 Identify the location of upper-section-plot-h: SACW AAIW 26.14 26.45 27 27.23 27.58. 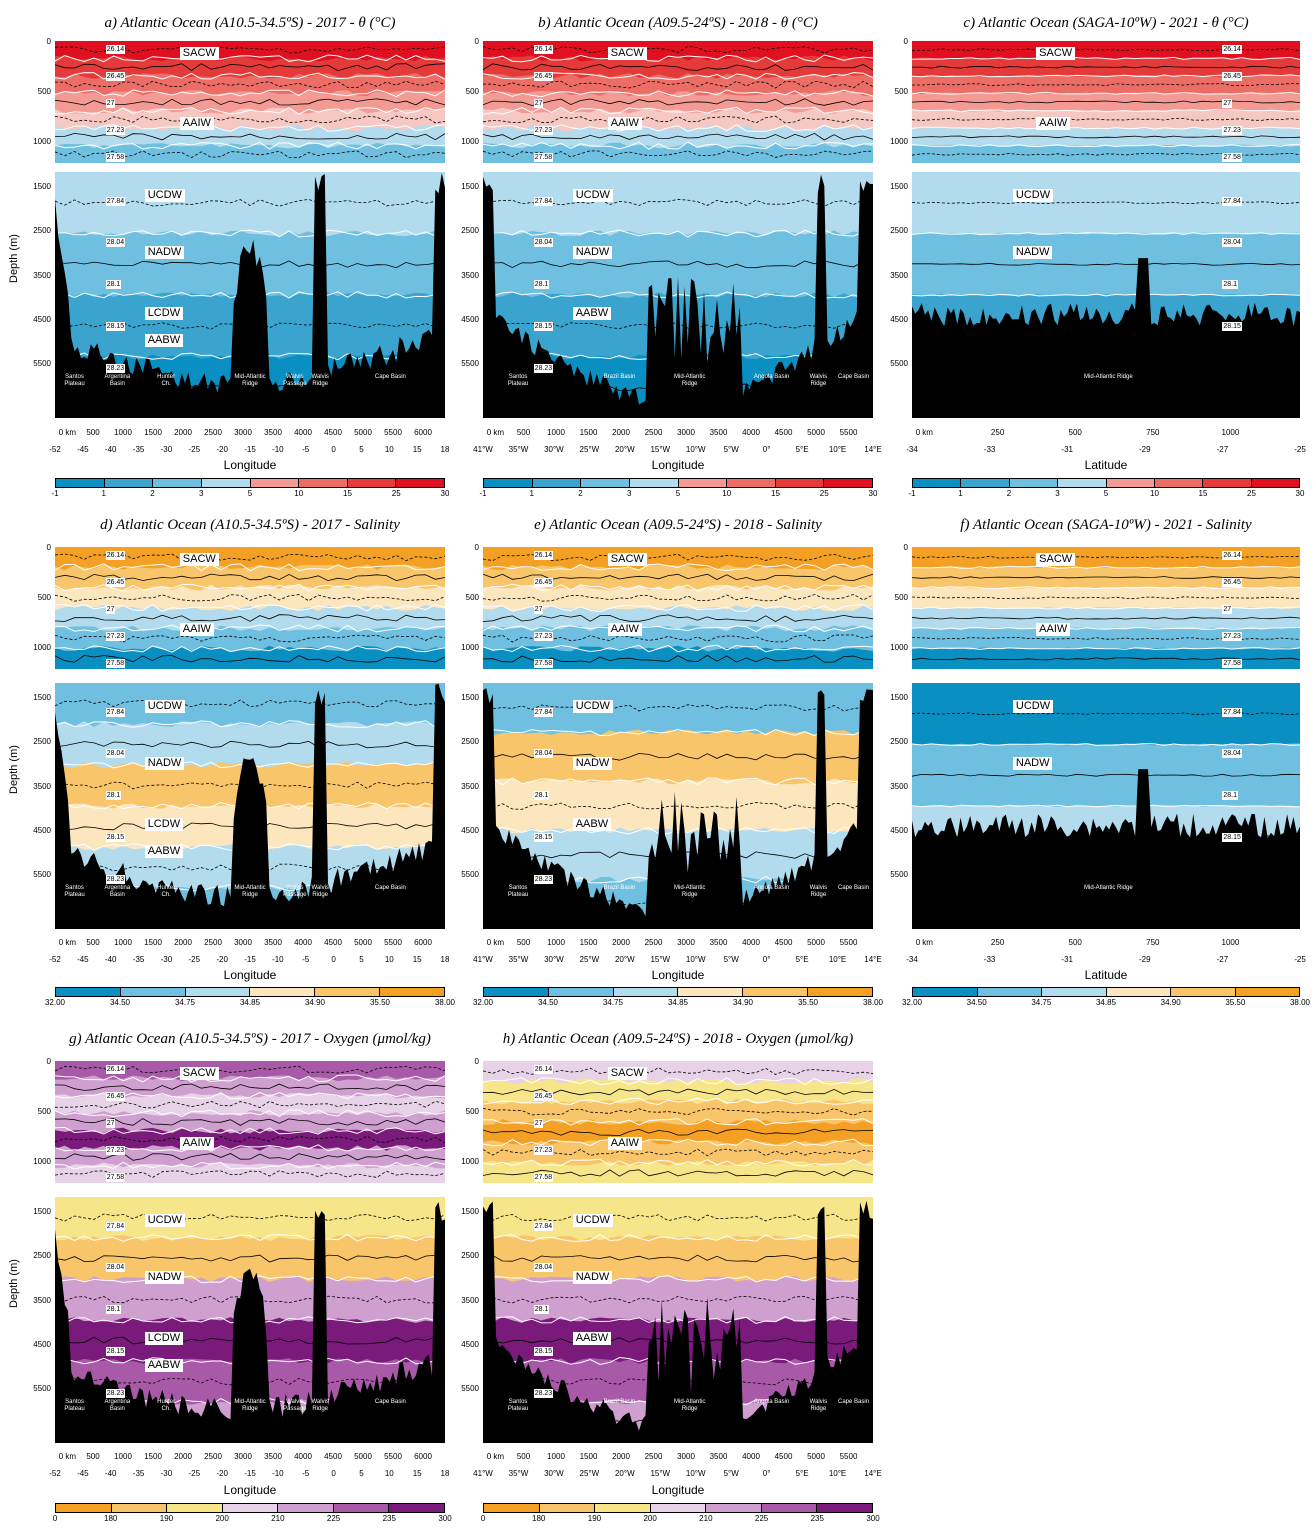
(678, 1122).